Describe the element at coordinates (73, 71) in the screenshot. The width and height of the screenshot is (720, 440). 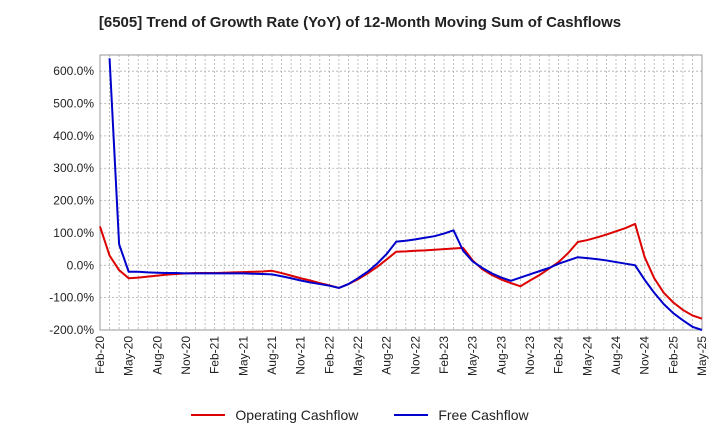
I see `y-tick-label: 600.0%` at that location.